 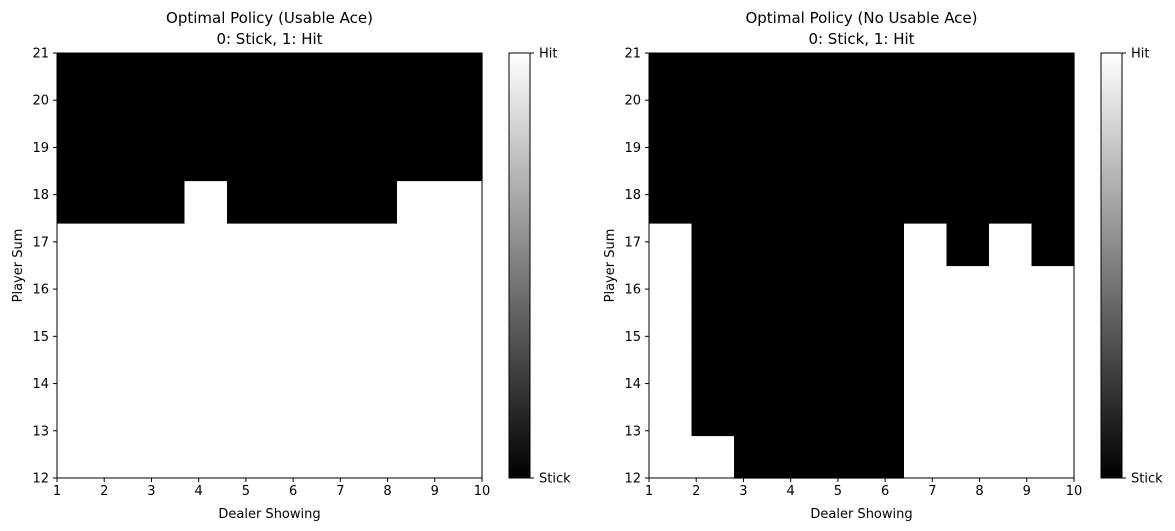 What do you see at coordinates (40, 337) in the screenshot?
I see `y-tick-label: 15` at bounding box center [40, 337].